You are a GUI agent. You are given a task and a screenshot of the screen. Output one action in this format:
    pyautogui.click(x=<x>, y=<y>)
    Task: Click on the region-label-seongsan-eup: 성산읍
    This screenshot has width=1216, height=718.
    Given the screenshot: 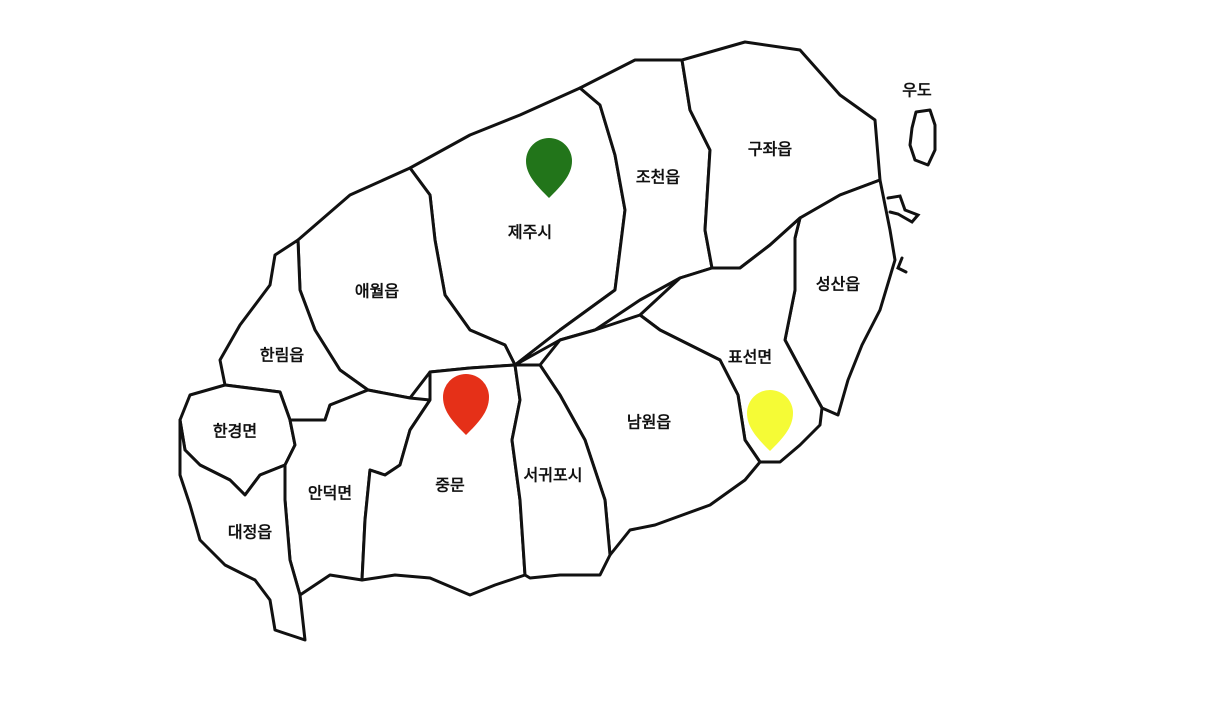 What is the action you would take?
    pyautogui.click(x=838, y=284)
    